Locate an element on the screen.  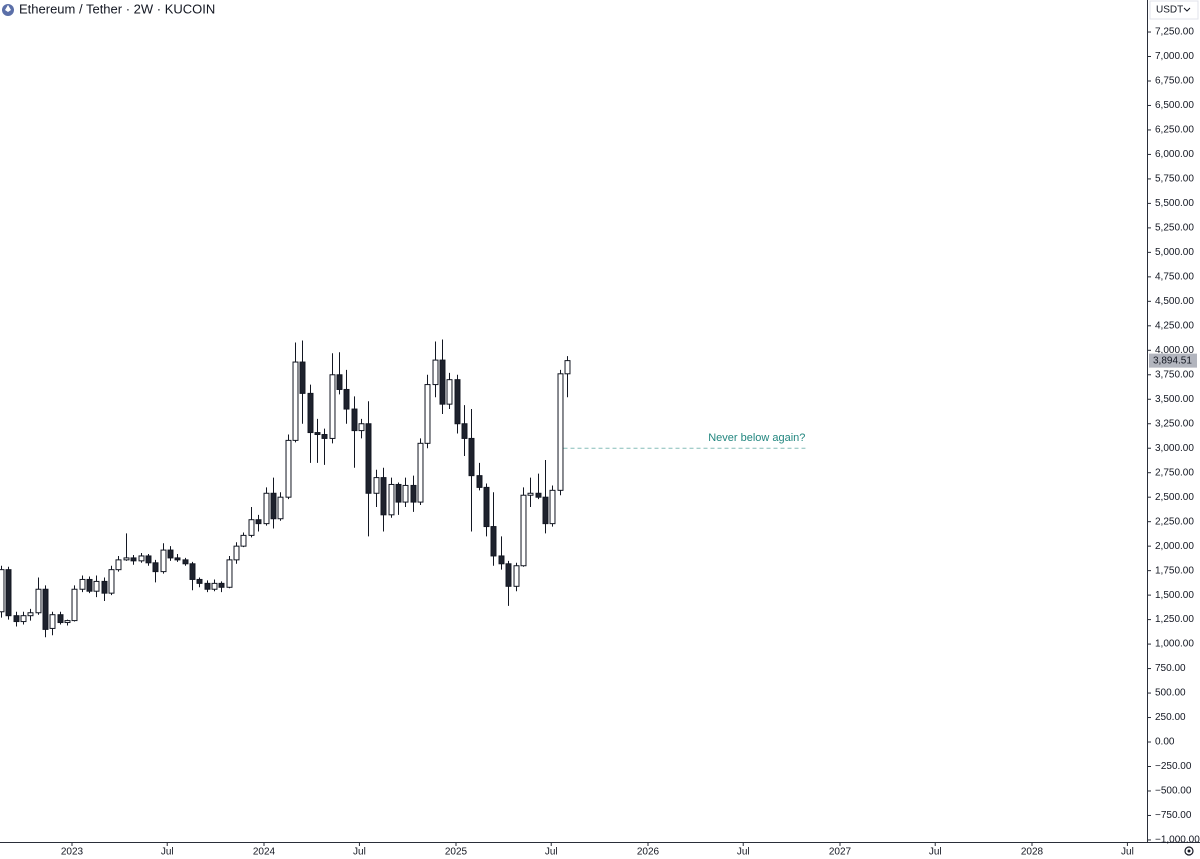
y-tick-label: −500.00 is located at coordinates (1173, 791).